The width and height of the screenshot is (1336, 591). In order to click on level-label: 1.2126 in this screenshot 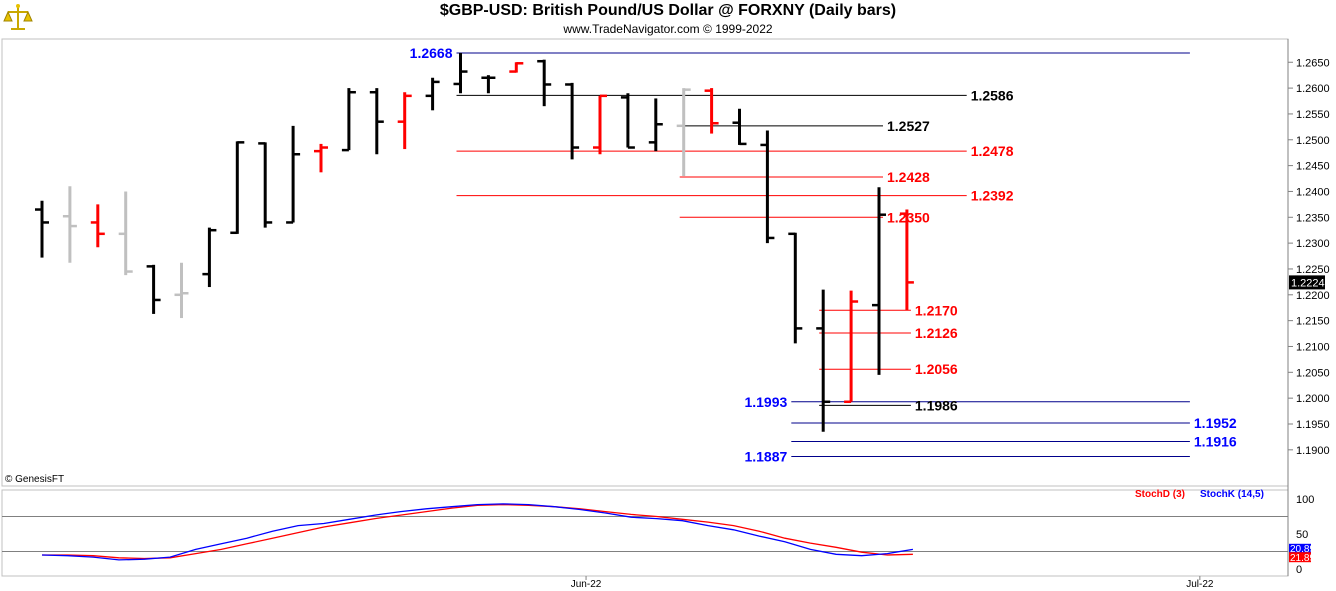, I will do `click(936, 333)`.